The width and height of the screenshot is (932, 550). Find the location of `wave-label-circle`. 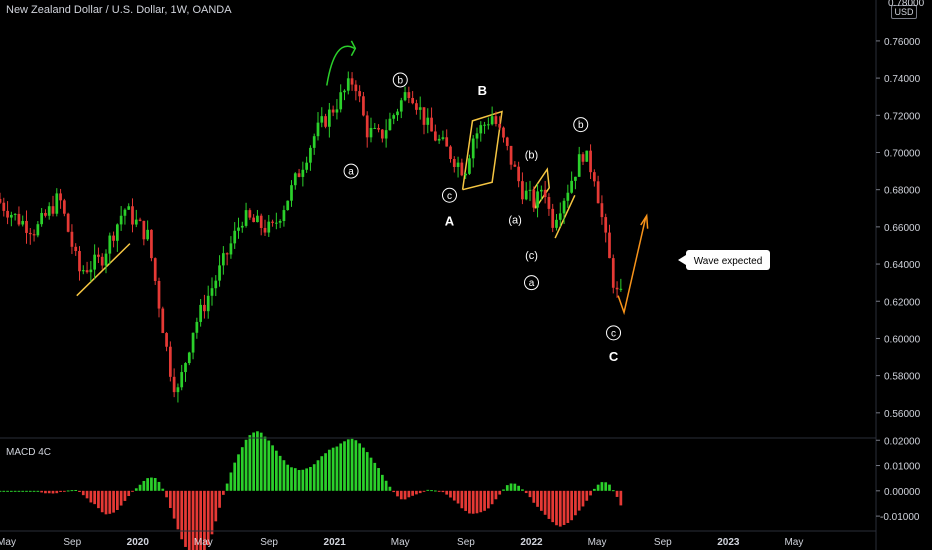

wave-label-circle is located at coordinates (581, 125).